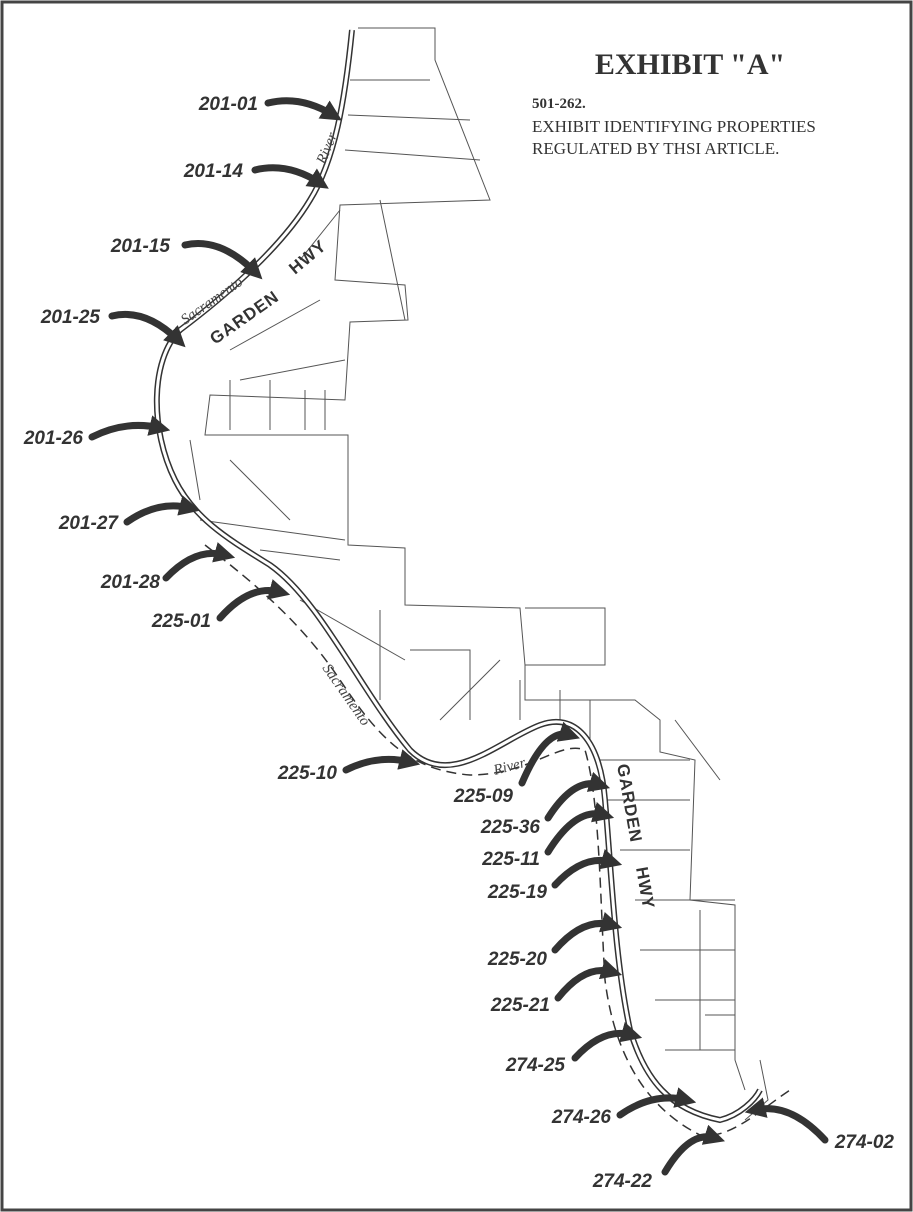 Image resolution: width=913 pixels, height=1212 pixels. I want to click on parcel-label: 201-01, so click(228, 104).